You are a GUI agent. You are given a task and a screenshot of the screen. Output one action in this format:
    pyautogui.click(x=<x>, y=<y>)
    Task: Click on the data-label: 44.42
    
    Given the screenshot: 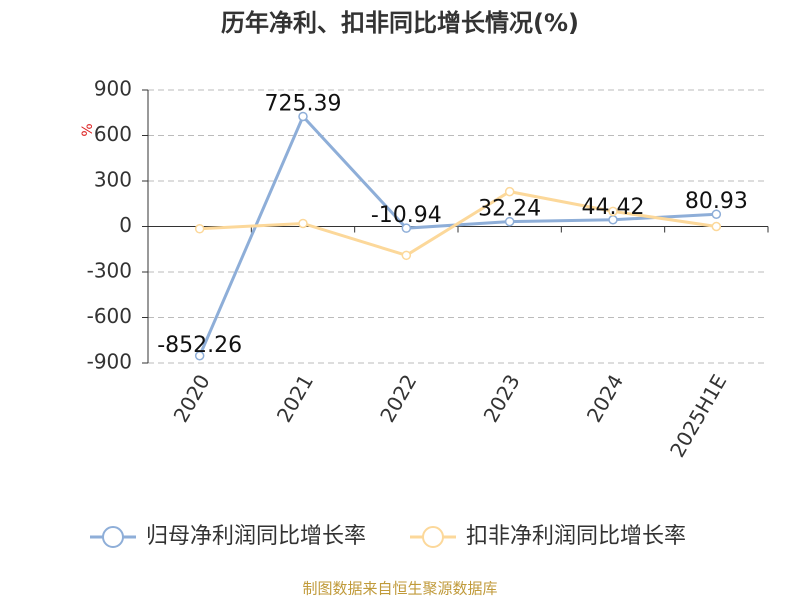 What is the action you would take?
    pyautogui.click(x=613, y=207)
    